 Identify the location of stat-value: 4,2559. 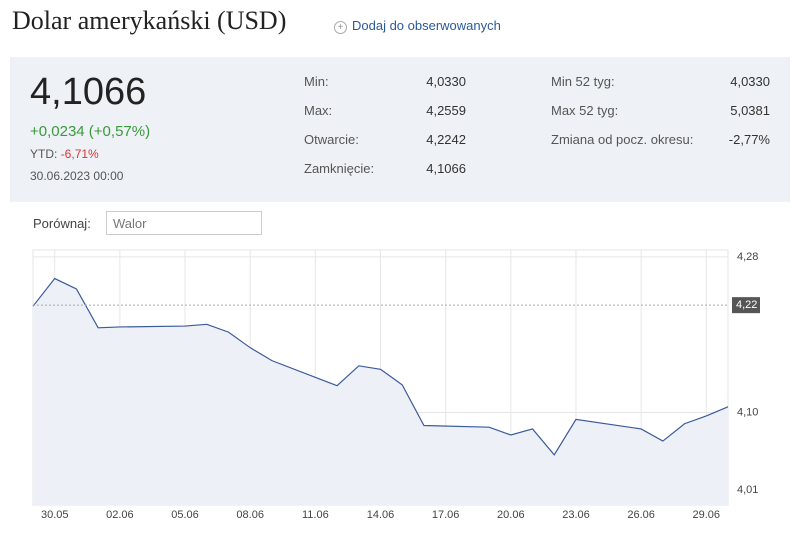
(446, 110).